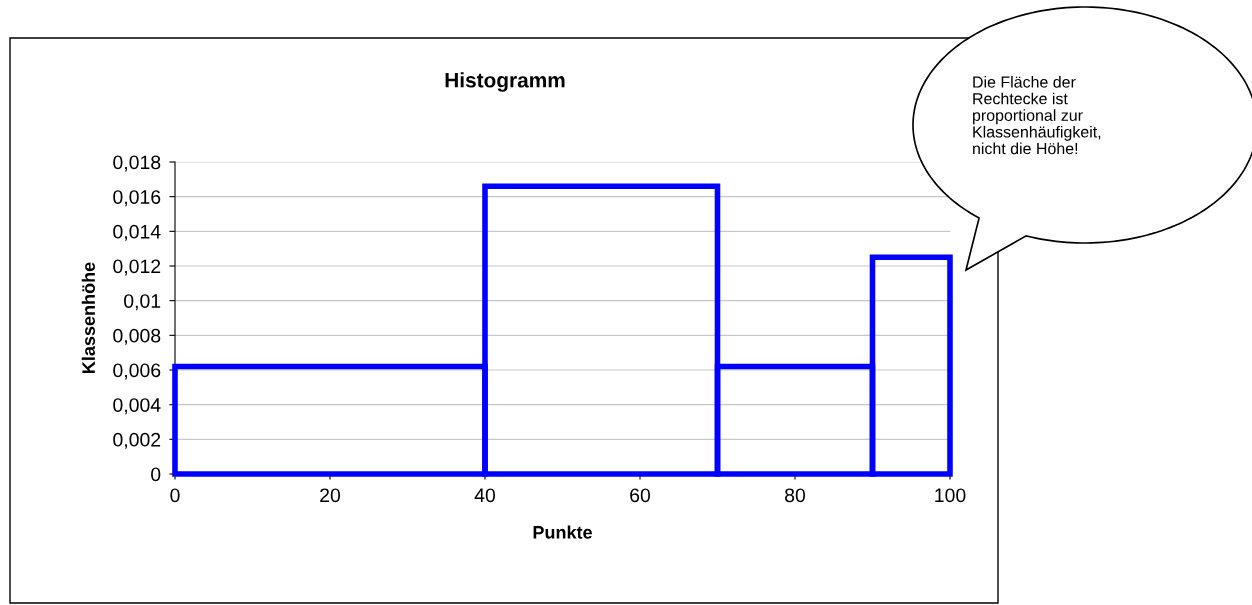 This screenshot has width=1252, height=605. I want to click on x-tick-label: 60, so click(640, 495).